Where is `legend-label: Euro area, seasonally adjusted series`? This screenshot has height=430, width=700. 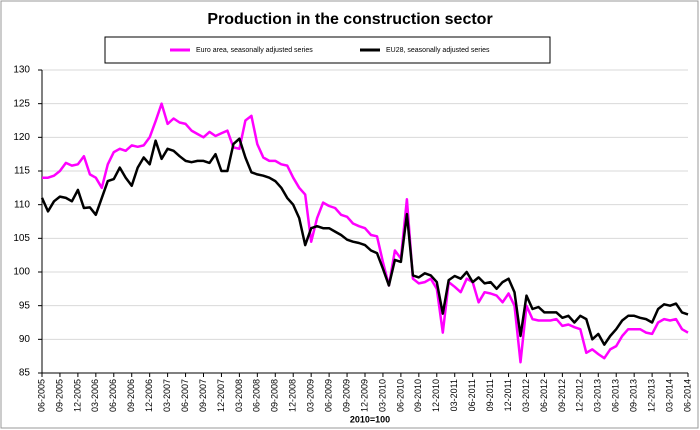
legend-label: Euro area, seasonally adjusted series is located at coordinates (254, 50).